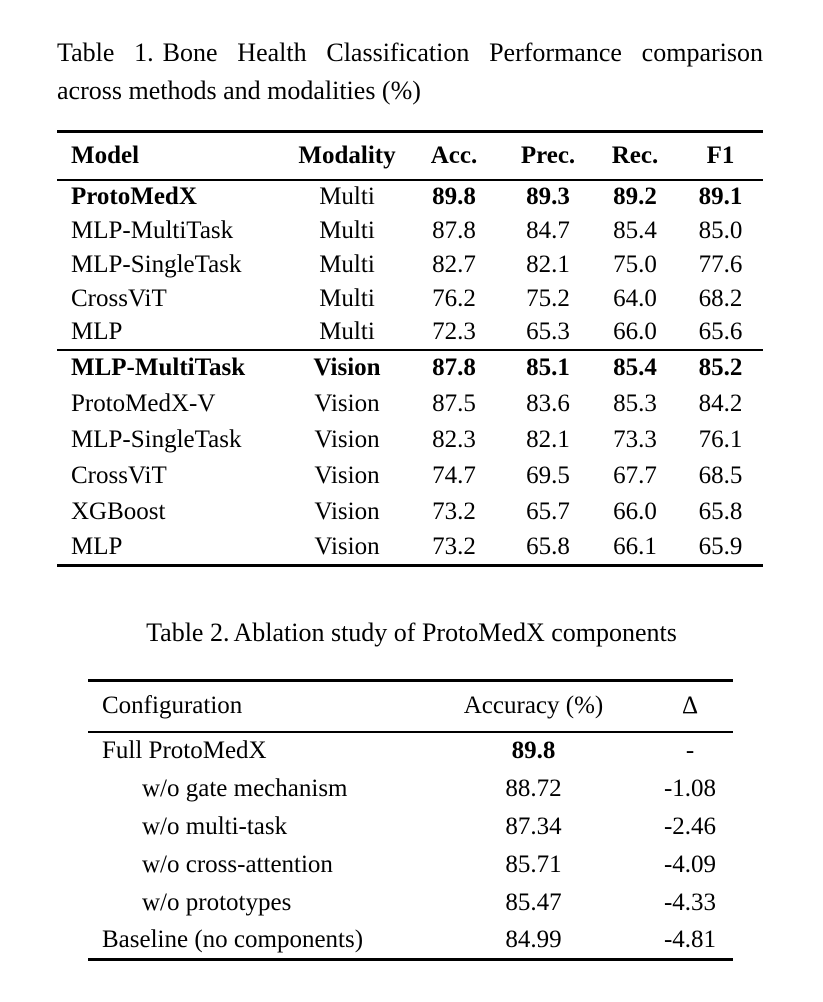 The width and height of the screenshot is (823, 1002). What do you see at coordinates (690, 826) in the screenshot?
I see `delta-cell: -2.46` at bounding box center [690, 826].